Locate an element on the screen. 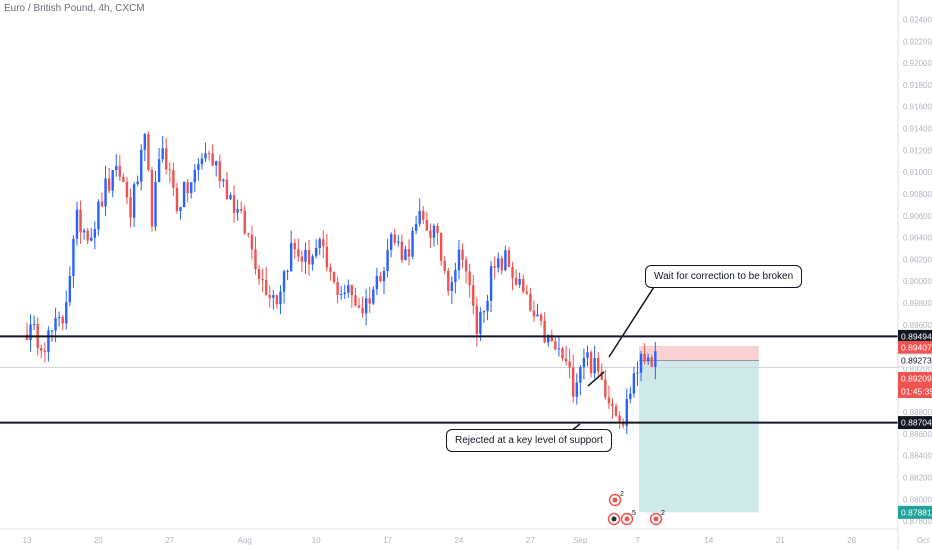 Image resolution: width=932 pixels, height=550 pixels. support-callout: Rejected at a key level of support is located at coordinates (529, 440).